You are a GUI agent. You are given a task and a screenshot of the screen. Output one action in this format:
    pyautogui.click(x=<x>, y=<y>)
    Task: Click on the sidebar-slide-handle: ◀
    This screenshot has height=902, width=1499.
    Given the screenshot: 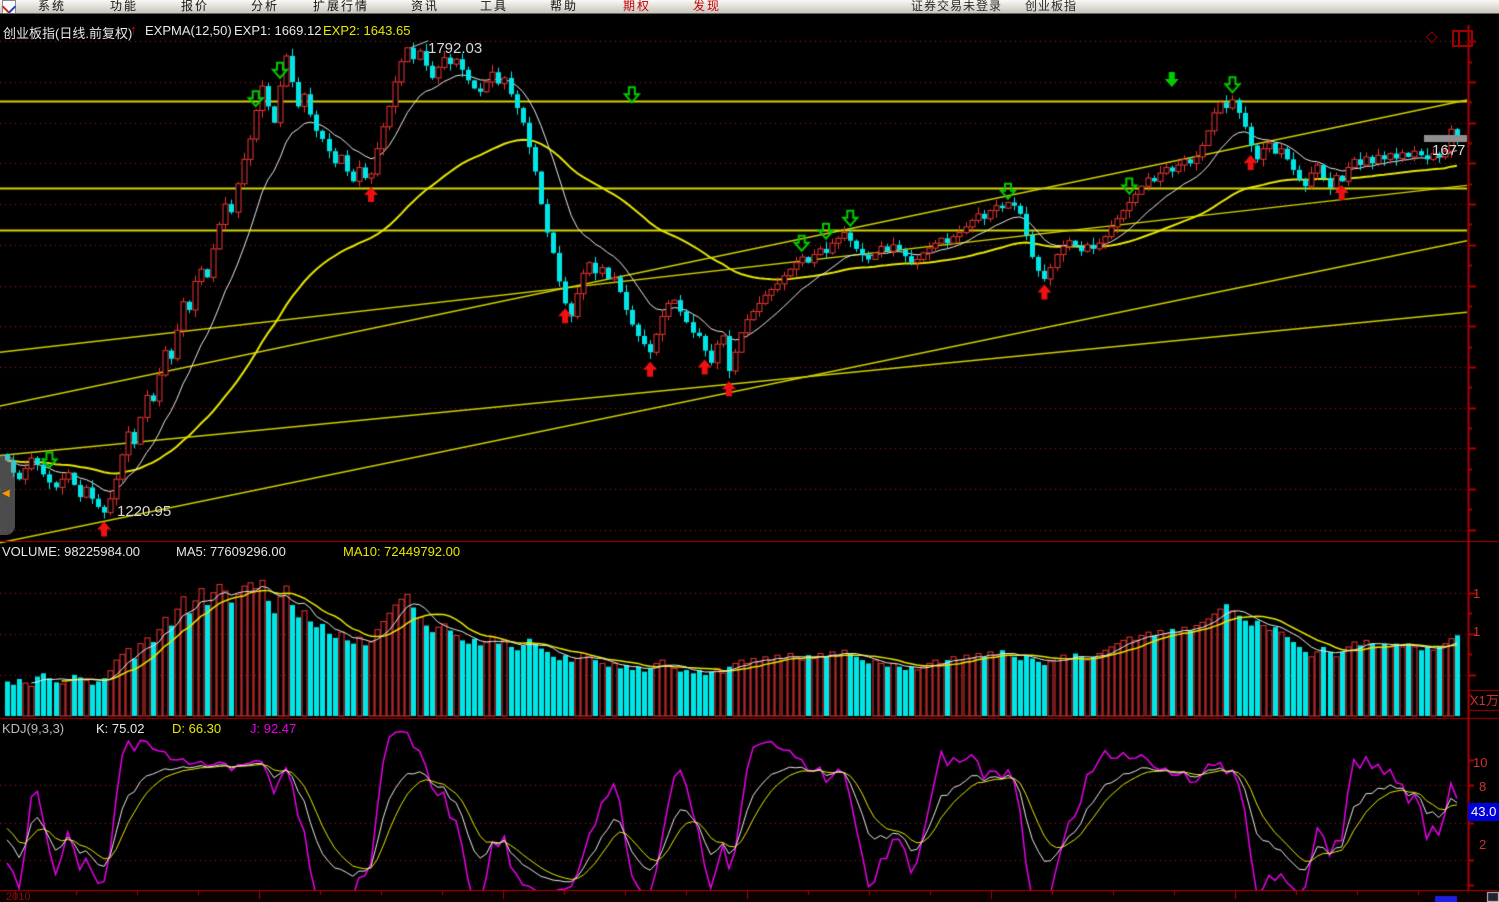 What is the action you would take?
    pyautogui.click(x=7, y=495)
    